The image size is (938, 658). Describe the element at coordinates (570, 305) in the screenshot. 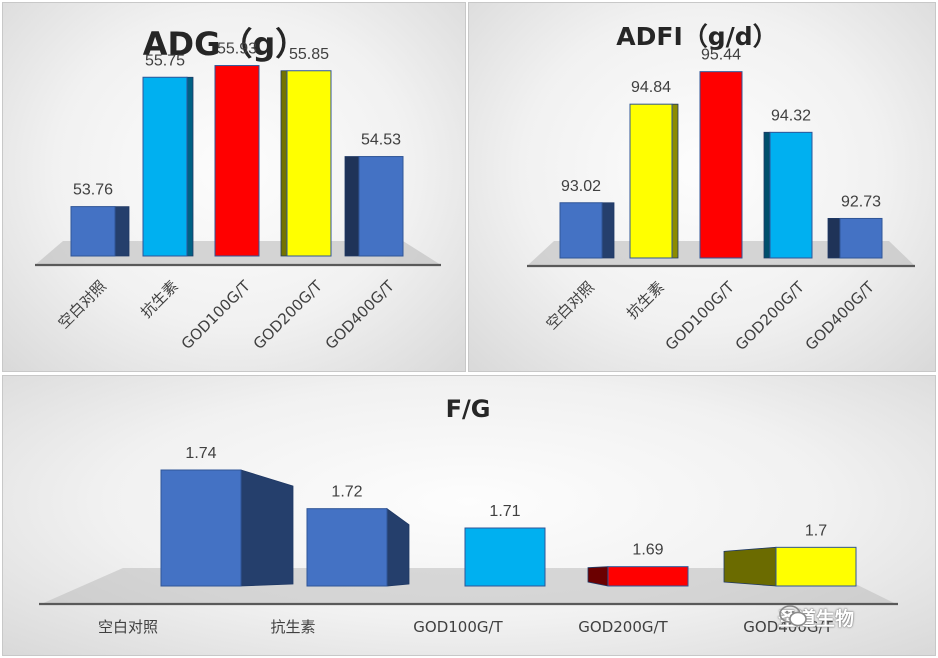

I see `adfi-blank-control-category-label: 空白对照` at that location.